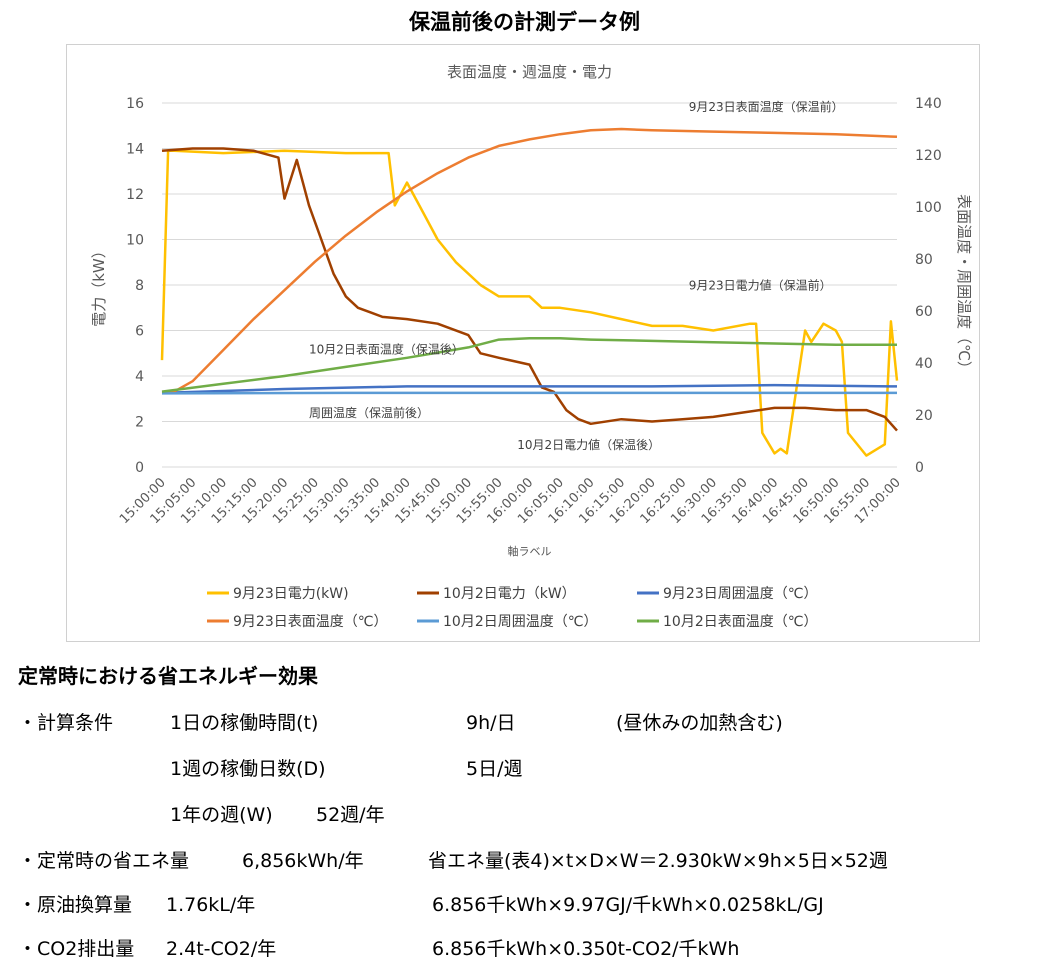 The width and height of the screenshot is (1049, 973). I want to click on legend-label: 10月2日周囲温度（℃）, so click(520, 622).